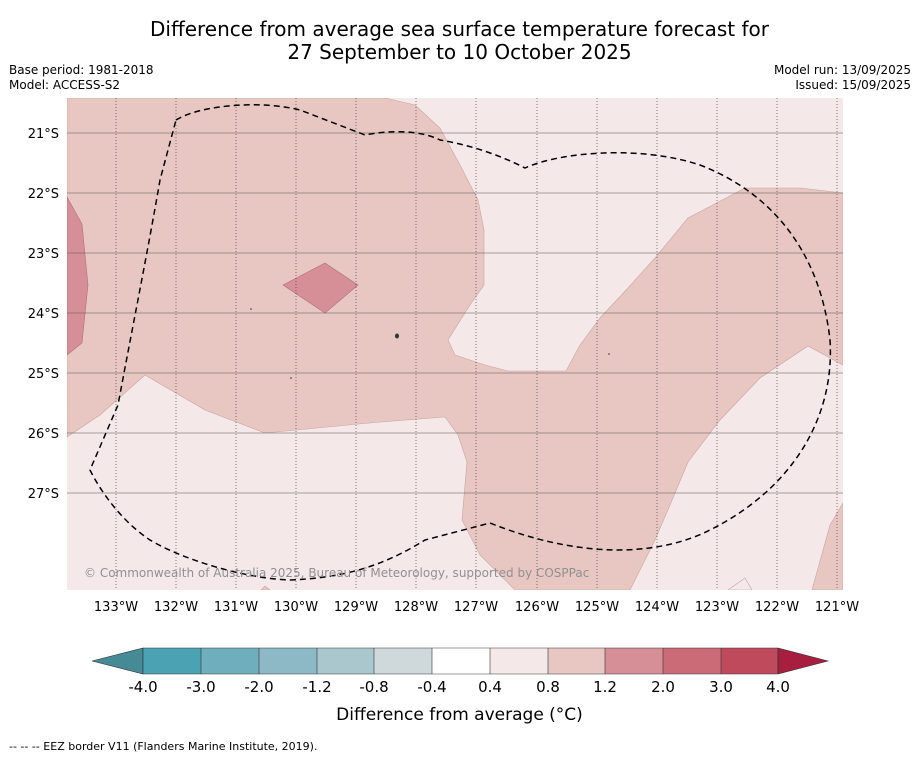 This screenshot has width=919, height=758. Describe the element at coordinates (657, 607) in the screenshot. I see `lon-tick-label: 124°W` at that location.